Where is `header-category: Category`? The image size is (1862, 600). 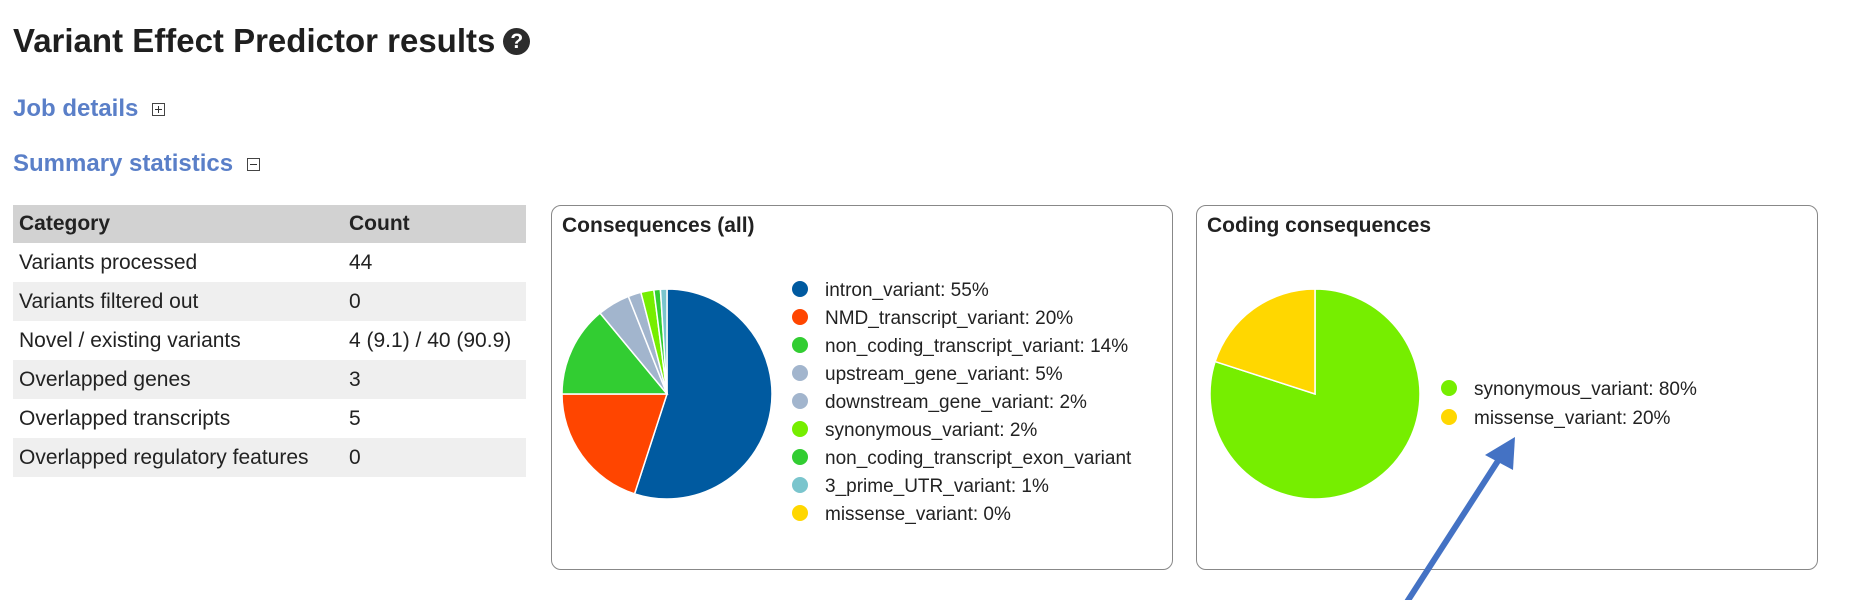
header-category: Category is located at coordinates (178, 224).